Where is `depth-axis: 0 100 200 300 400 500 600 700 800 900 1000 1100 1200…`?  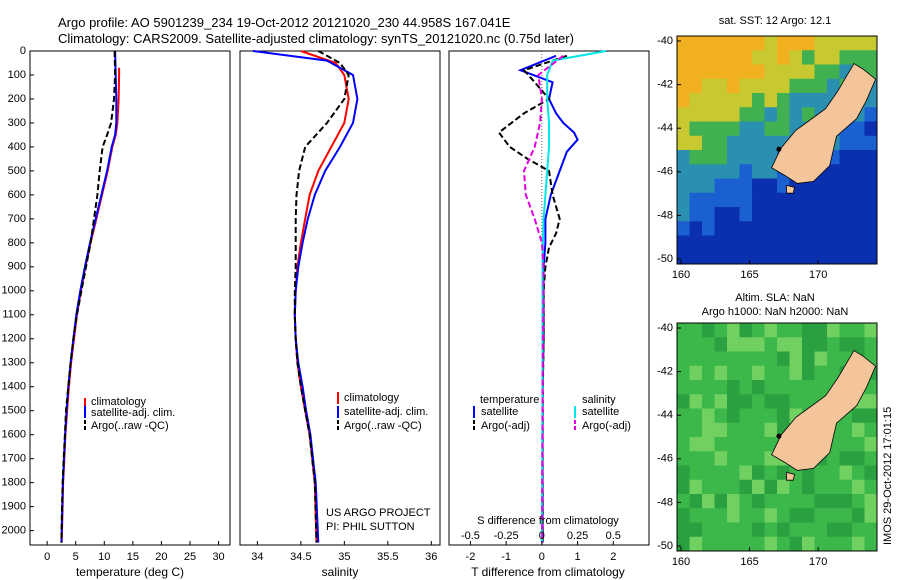 depth-axis: 0 100 200 300 400 500 600 700 800 900 1000 1100 1200… is located at coordinates (18, 291).